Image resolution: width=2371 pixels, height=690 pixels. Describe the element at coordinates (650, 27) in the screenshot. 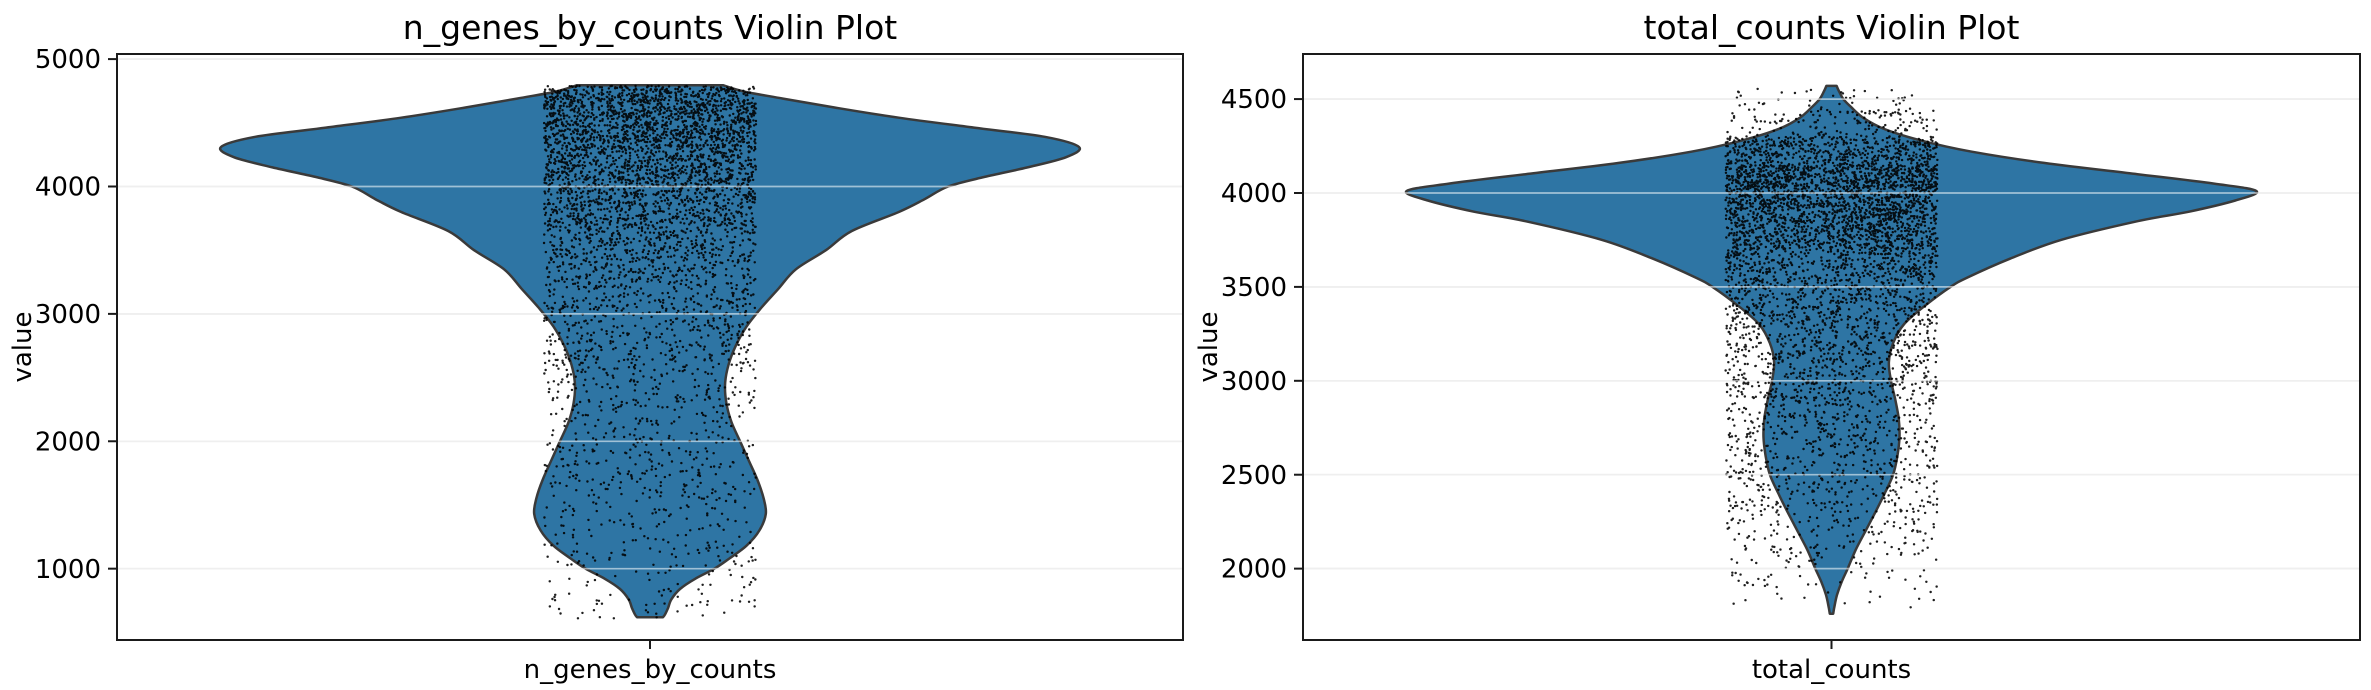

I see `plot-title: n_genes_by_counts Violin Plot` at that location.